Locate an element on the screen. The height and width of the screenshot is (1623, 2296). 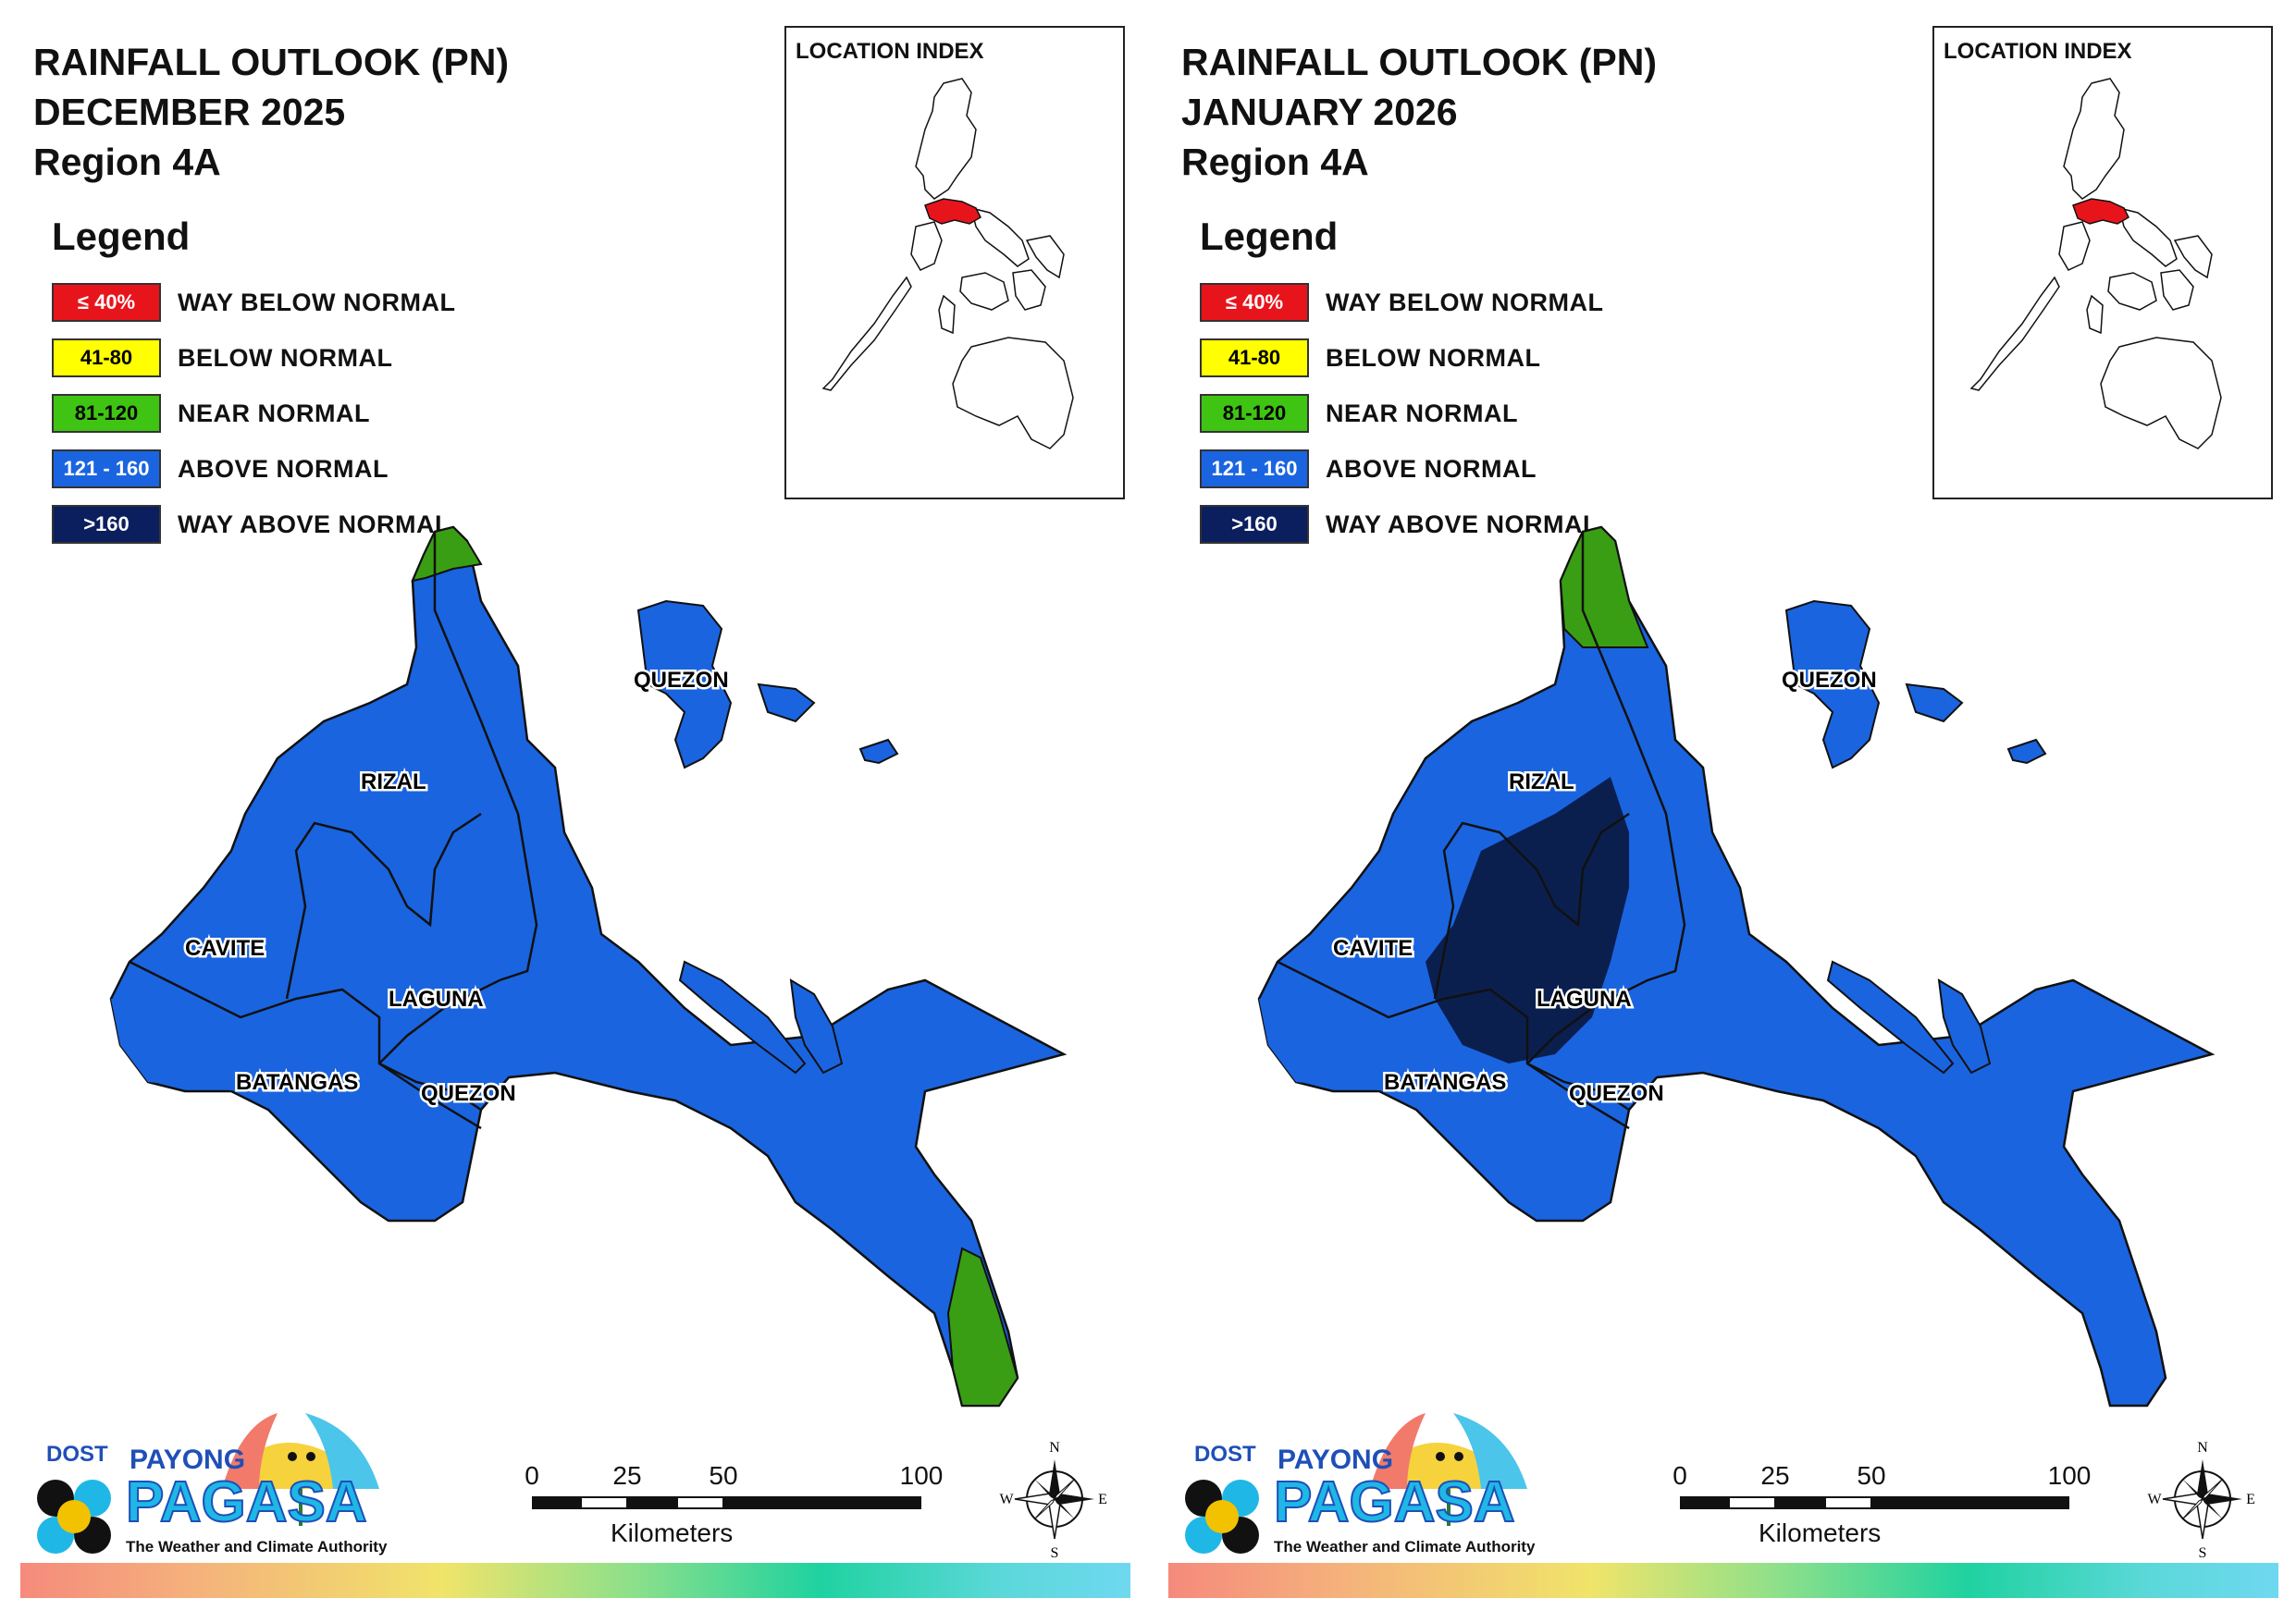
title-line-2: JANUARY 2026 is located at coordinates (1319, 112).